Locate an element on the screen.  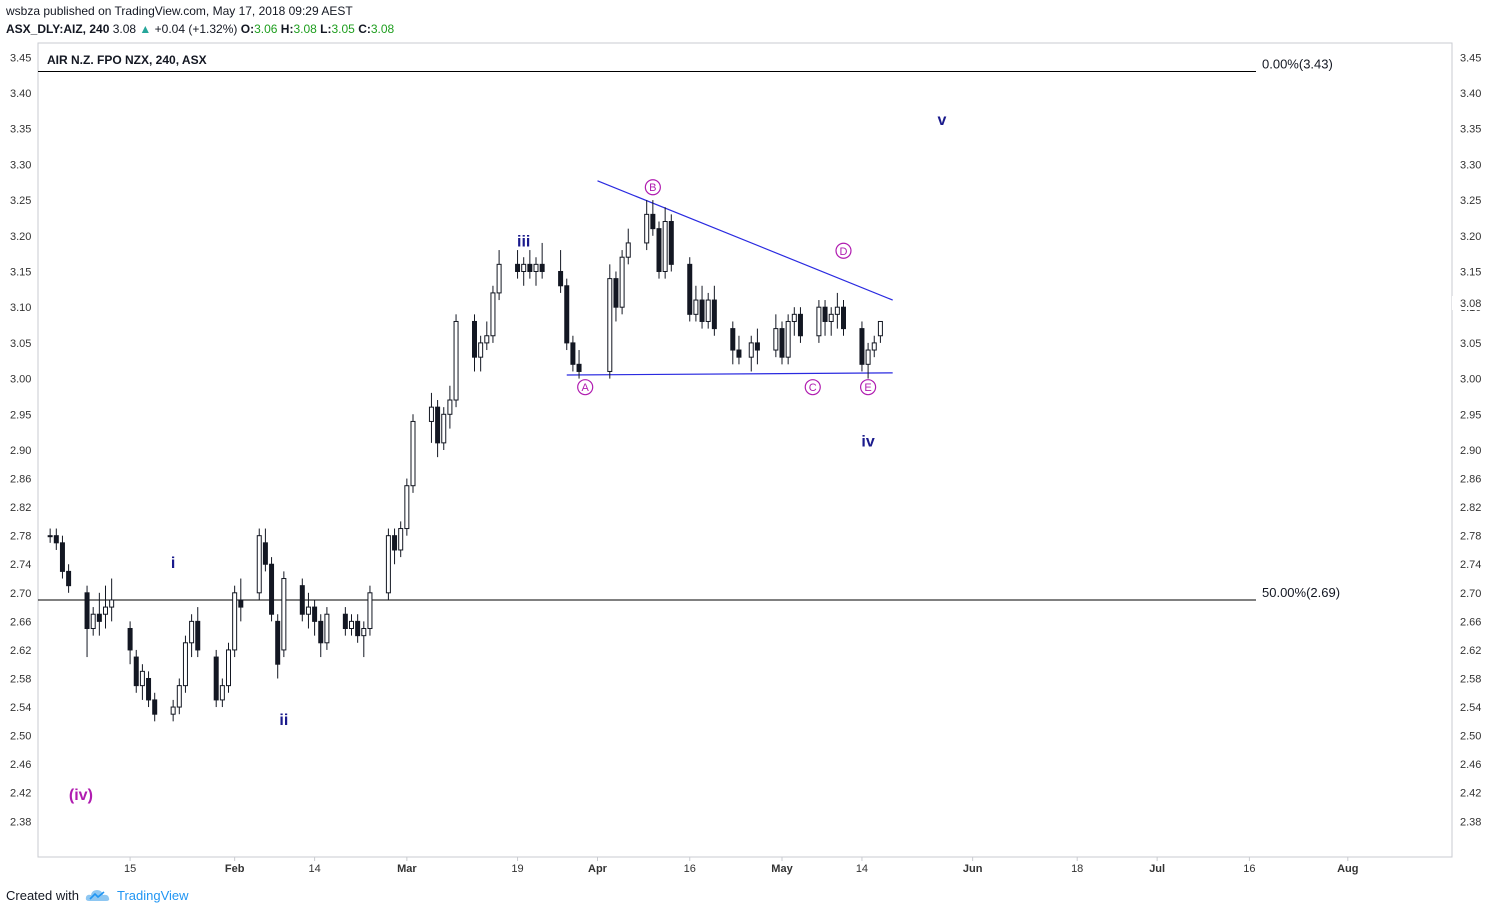
svg-text: A is located at coordinates (586, 388).